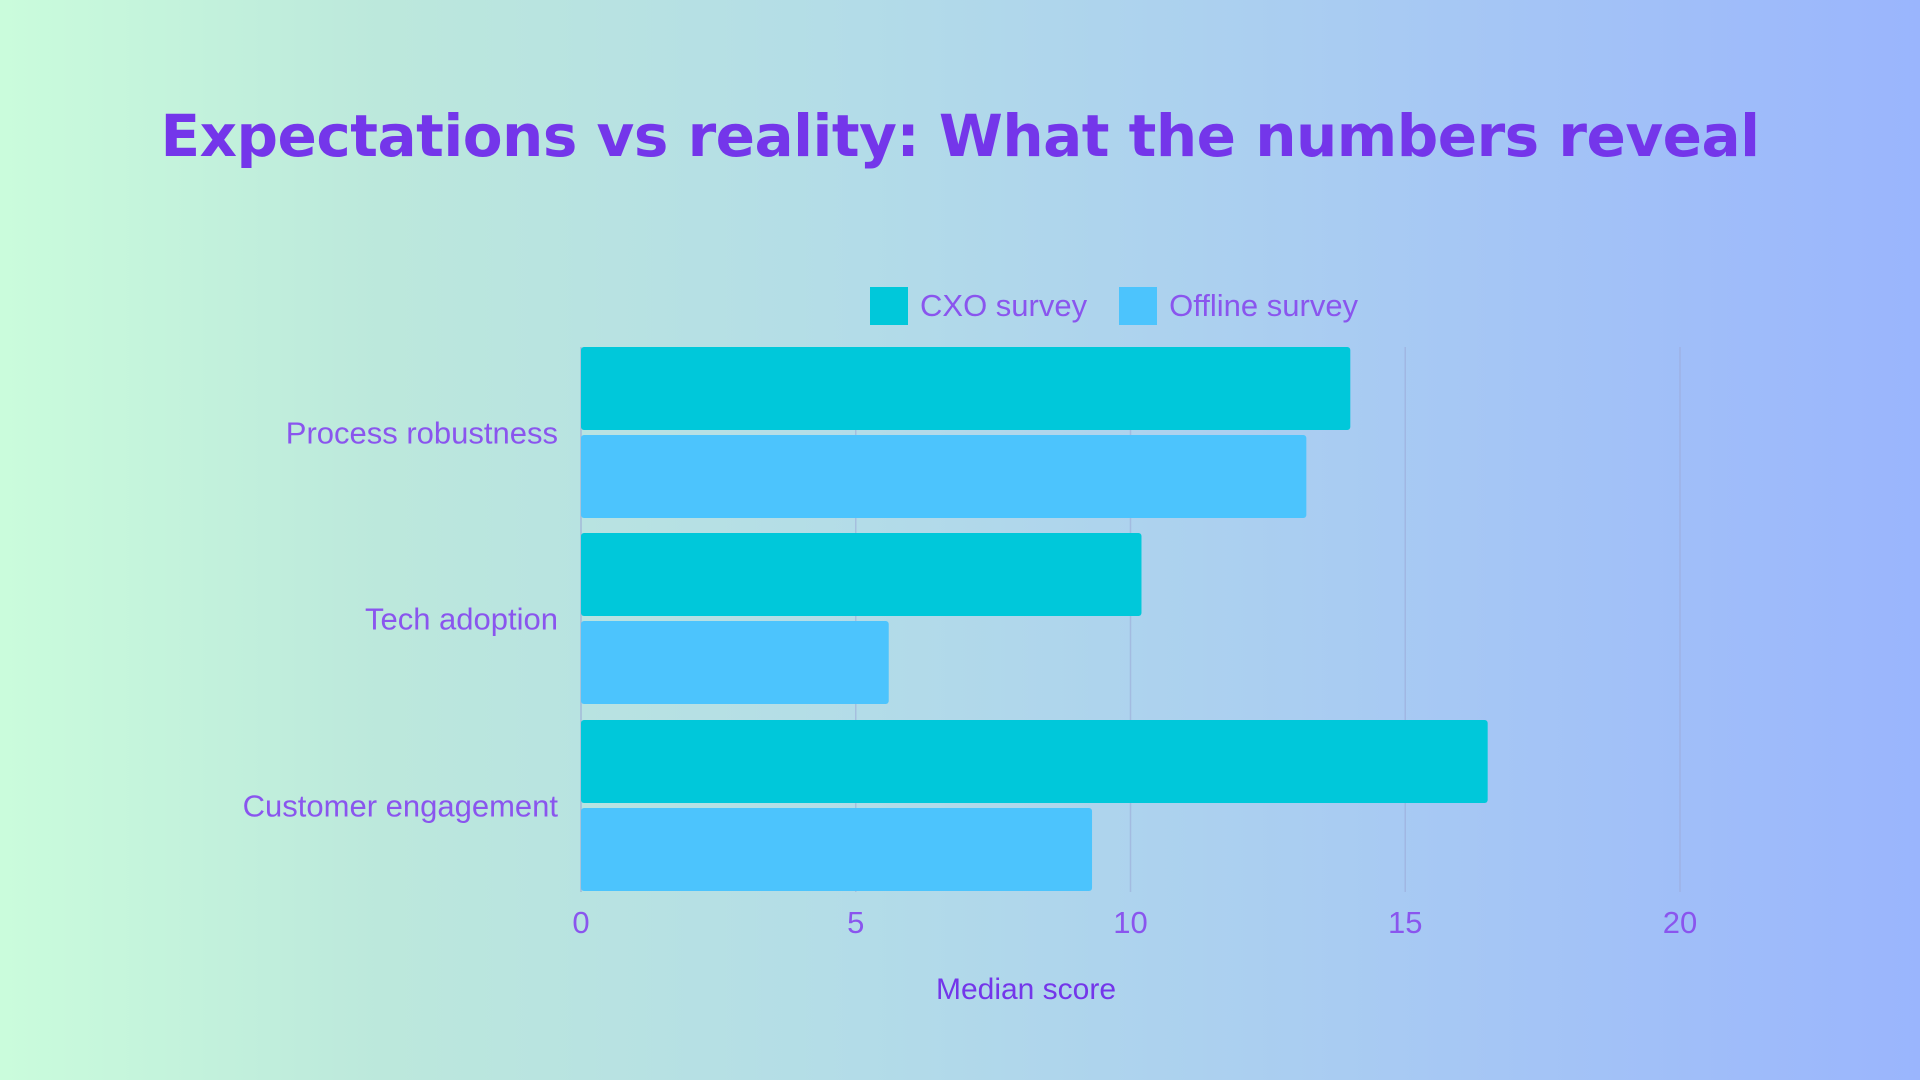 This screenshot has height=1080, width=1920. I want to click on legend-item-offline: Offline survey, so click(1238, 306).